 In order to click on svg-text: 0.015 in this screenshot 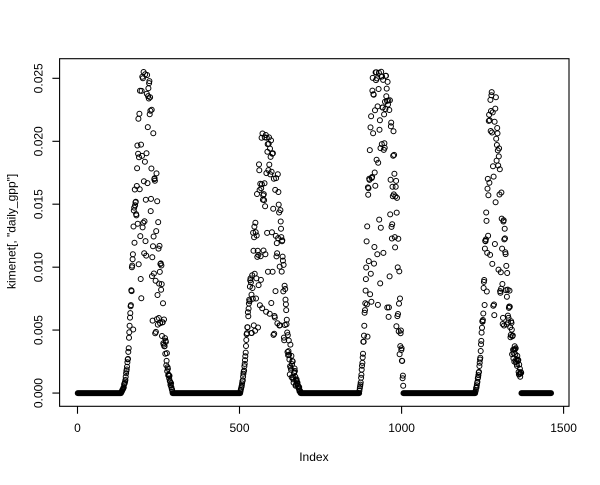, I will do `click(39, 204)`.